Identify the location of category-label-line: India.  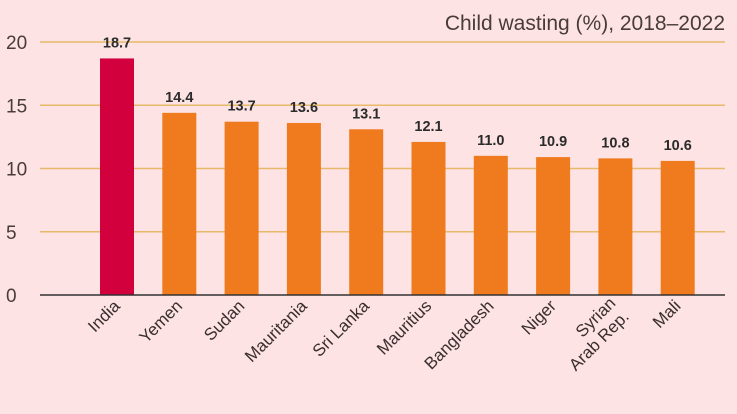
(104, 316).